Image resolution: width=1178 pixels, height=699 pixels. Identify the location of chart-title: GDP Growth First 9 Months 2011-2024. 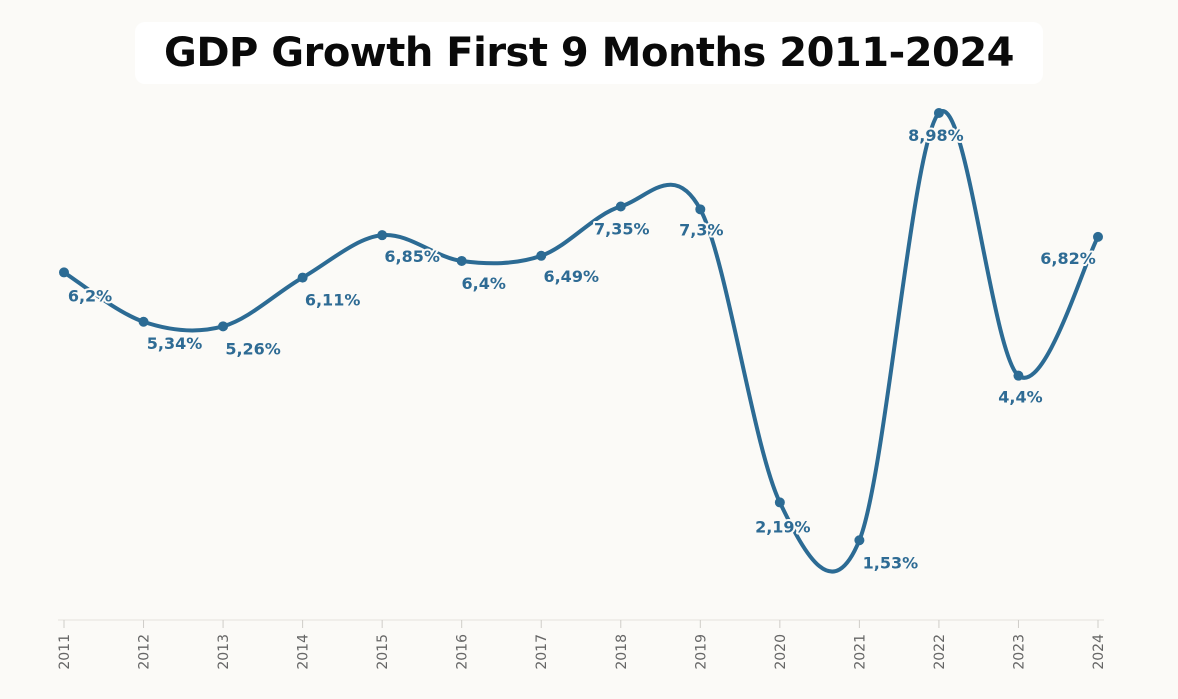
(589, 53).